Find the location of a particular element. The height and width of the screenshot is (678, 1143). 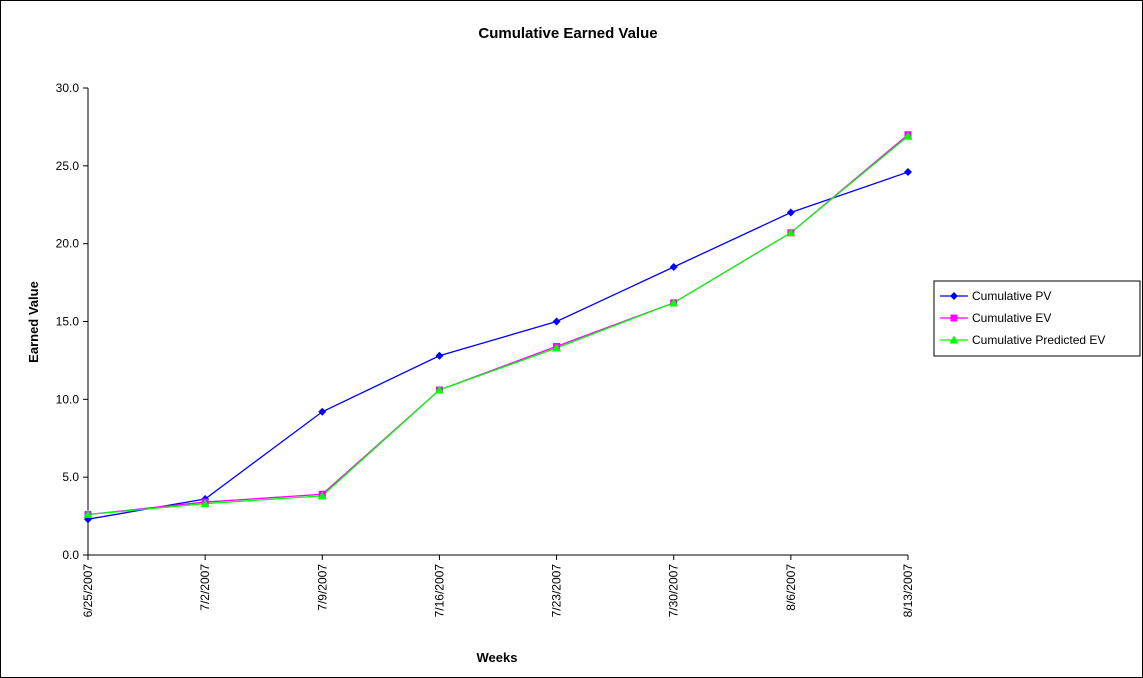

y-tick-label: 5.0 is located at coordinates (70, 477).